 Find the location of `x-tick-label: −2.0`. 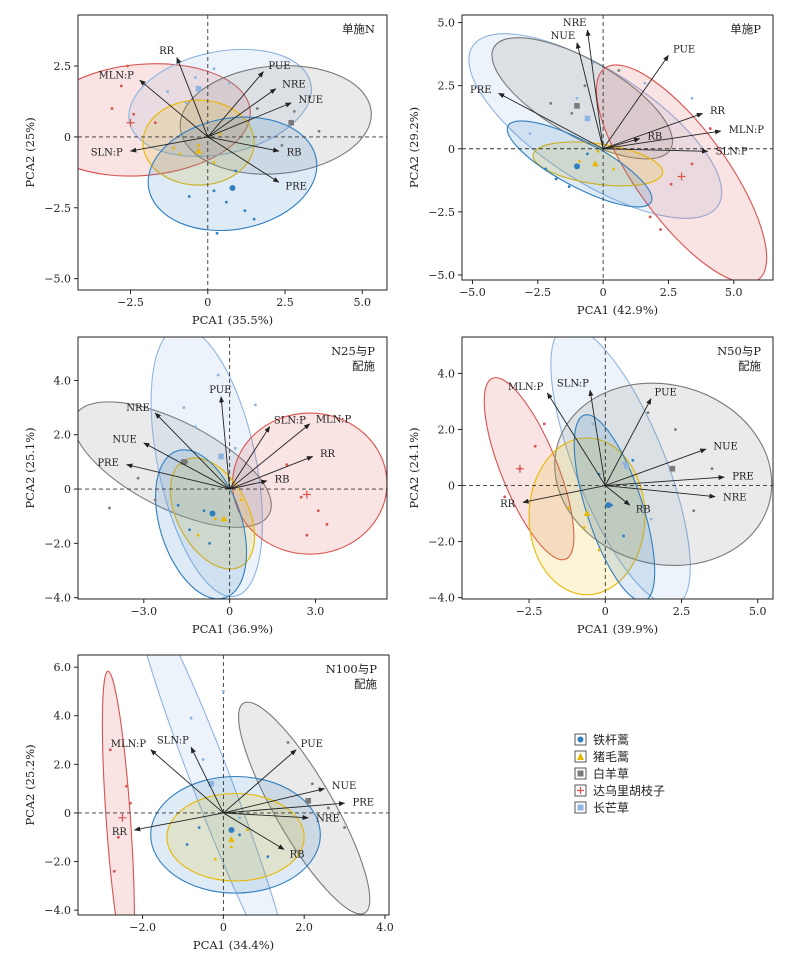

x-tick-label: −2.0 is located at coordinates (142, 927).